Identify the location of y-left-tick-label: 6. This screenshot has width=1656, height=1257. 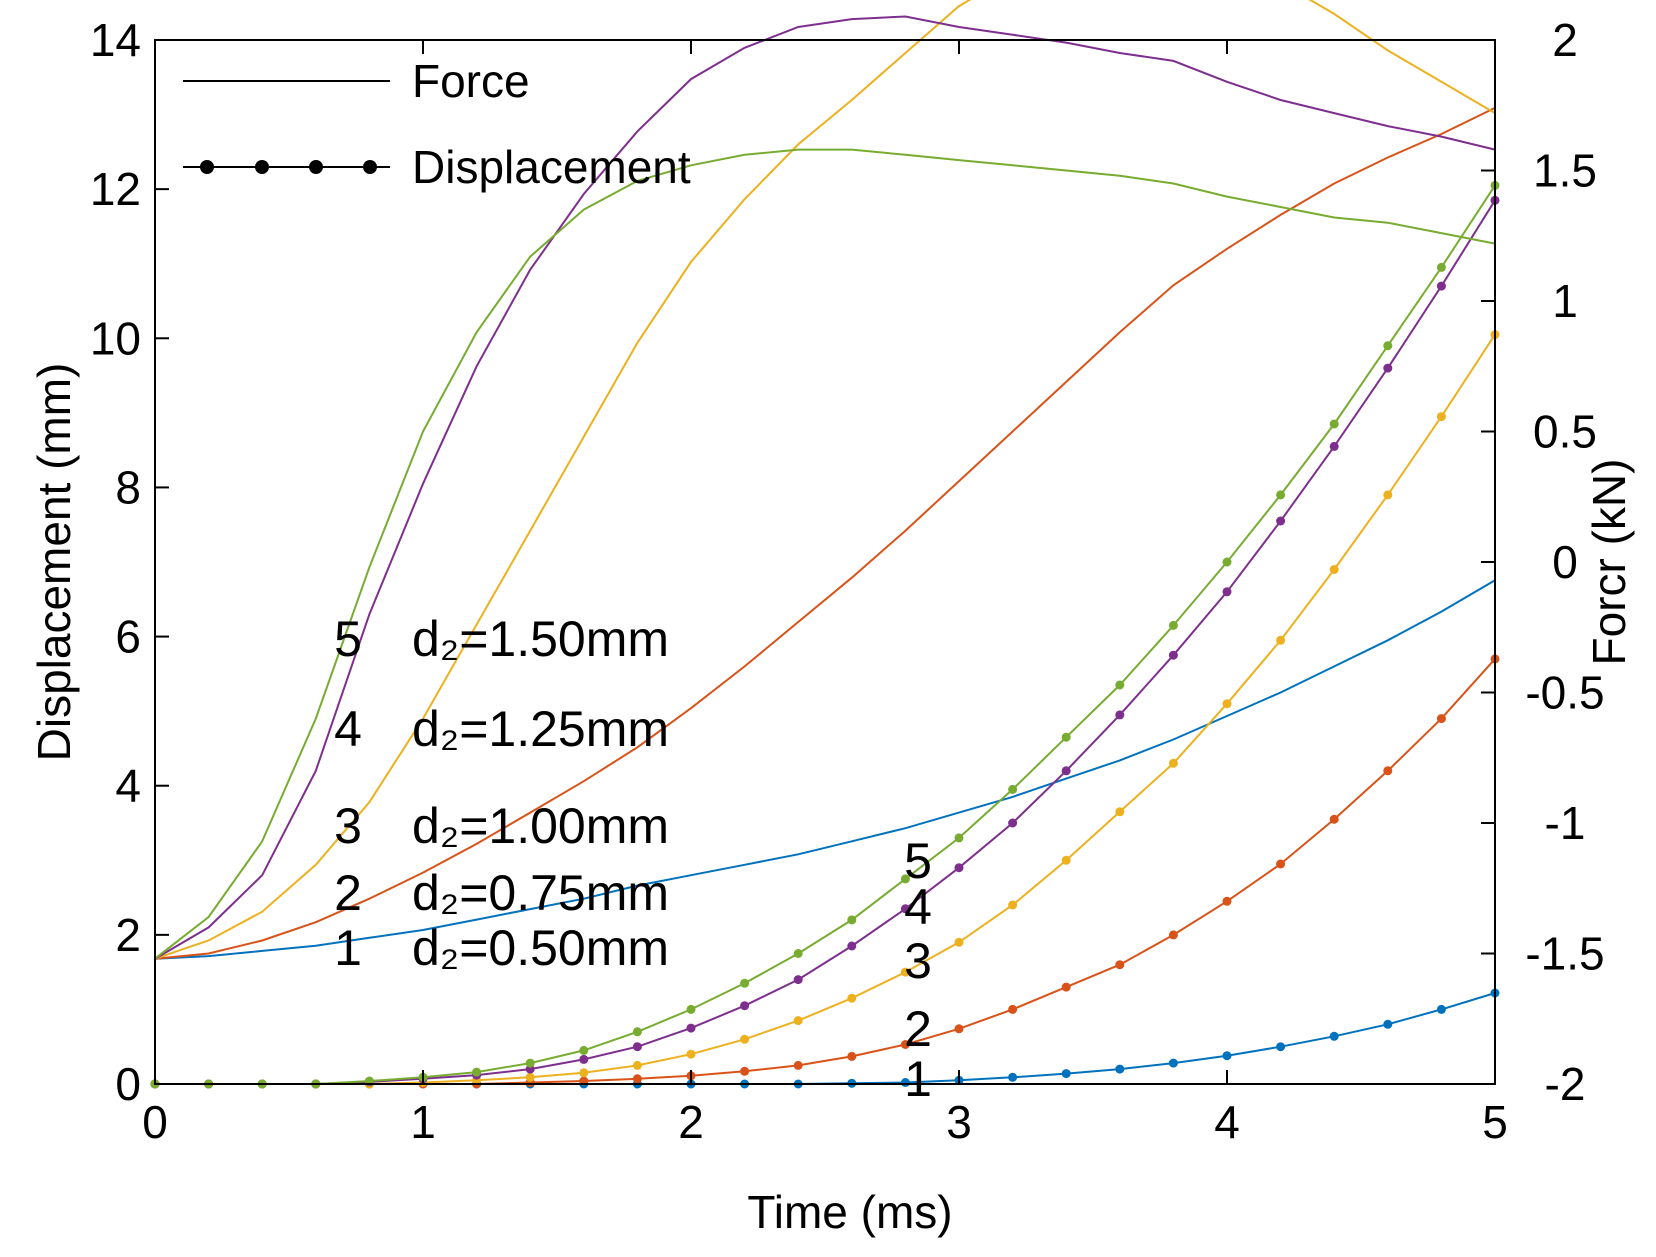
(128, 637).